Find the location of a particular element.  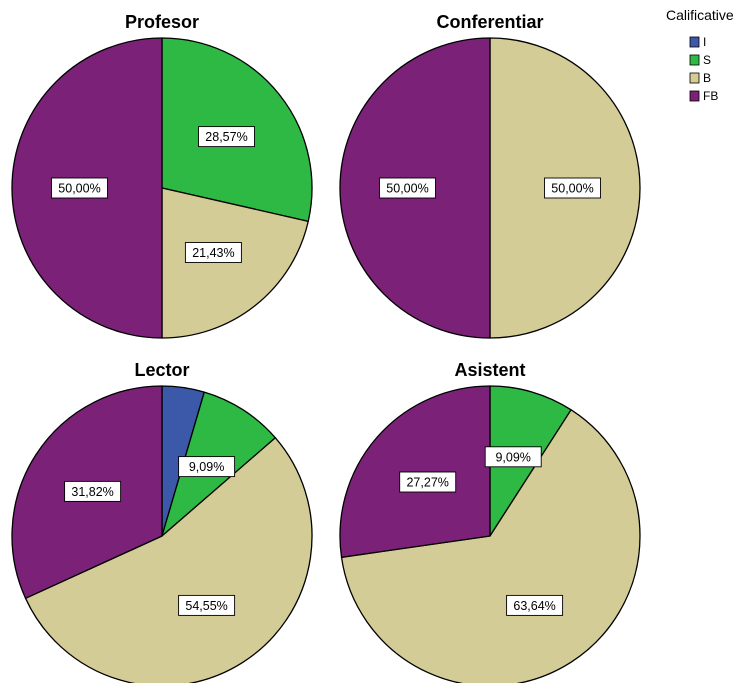

slice-percent-label: 54,55% is located at coordinates (207, 605).